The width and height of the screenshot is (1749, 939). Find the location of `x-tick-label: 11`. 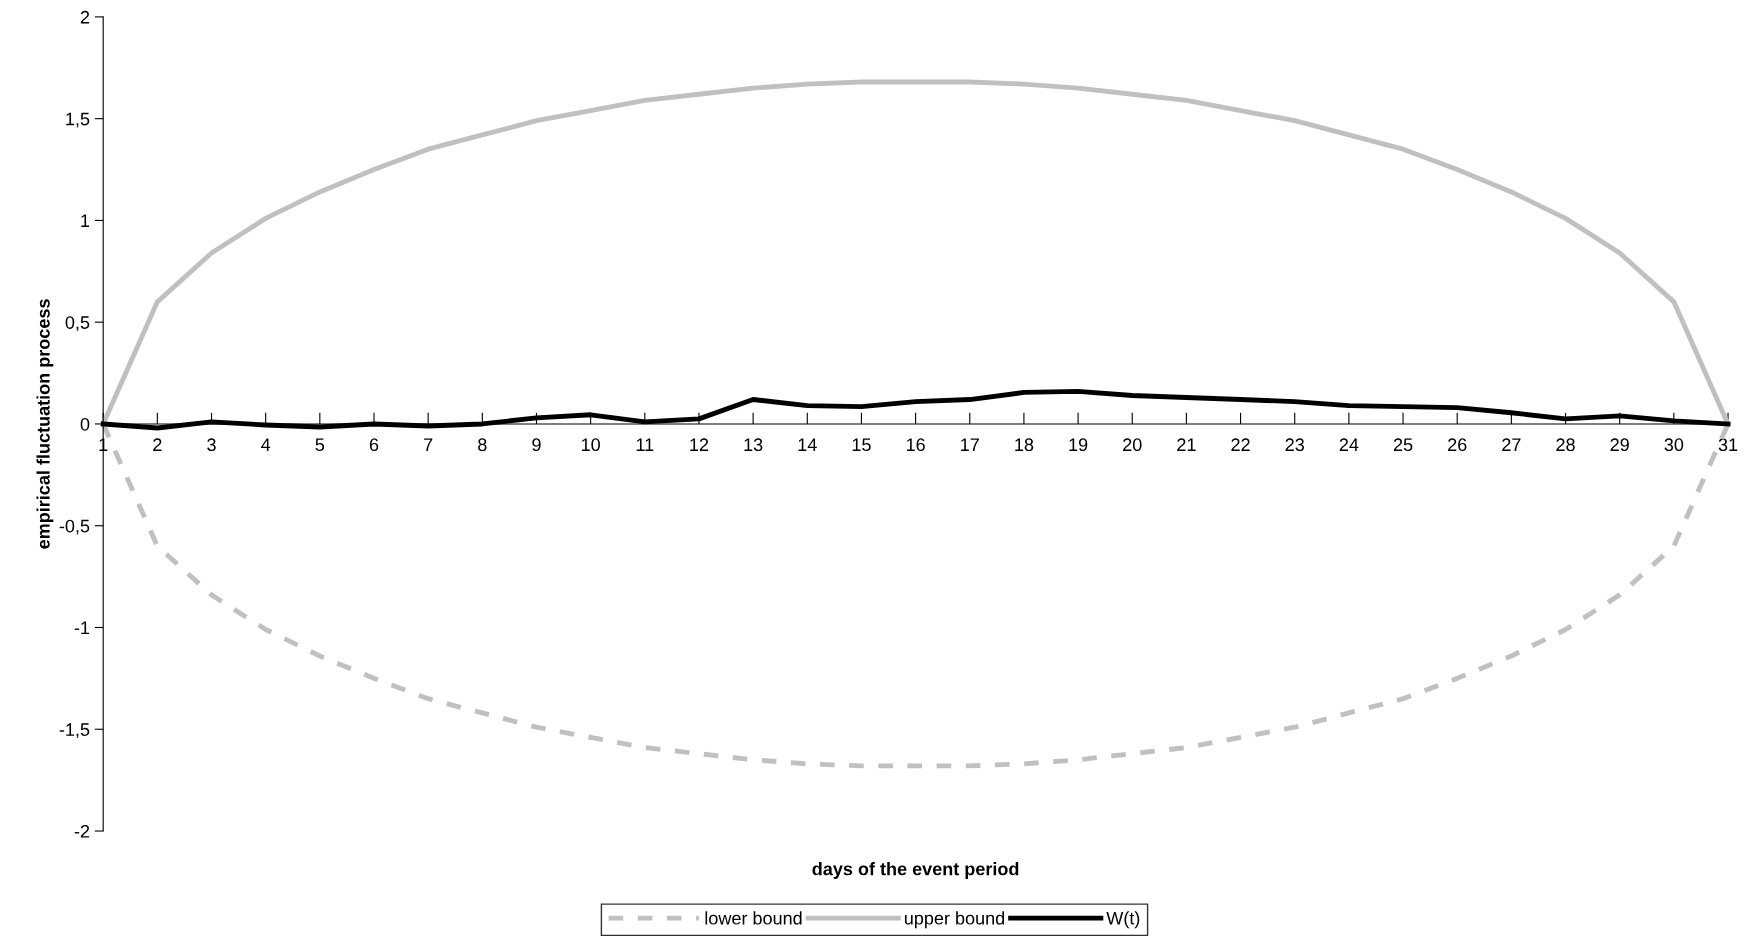

x-tick-label: 11 is located at coordinates (645, 444).